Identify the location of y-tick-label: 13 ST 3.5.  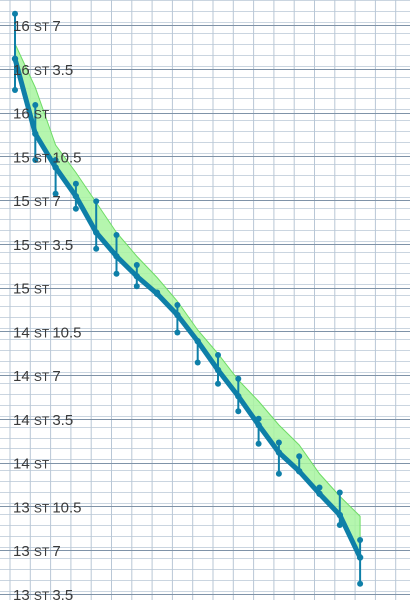
(43, 593).